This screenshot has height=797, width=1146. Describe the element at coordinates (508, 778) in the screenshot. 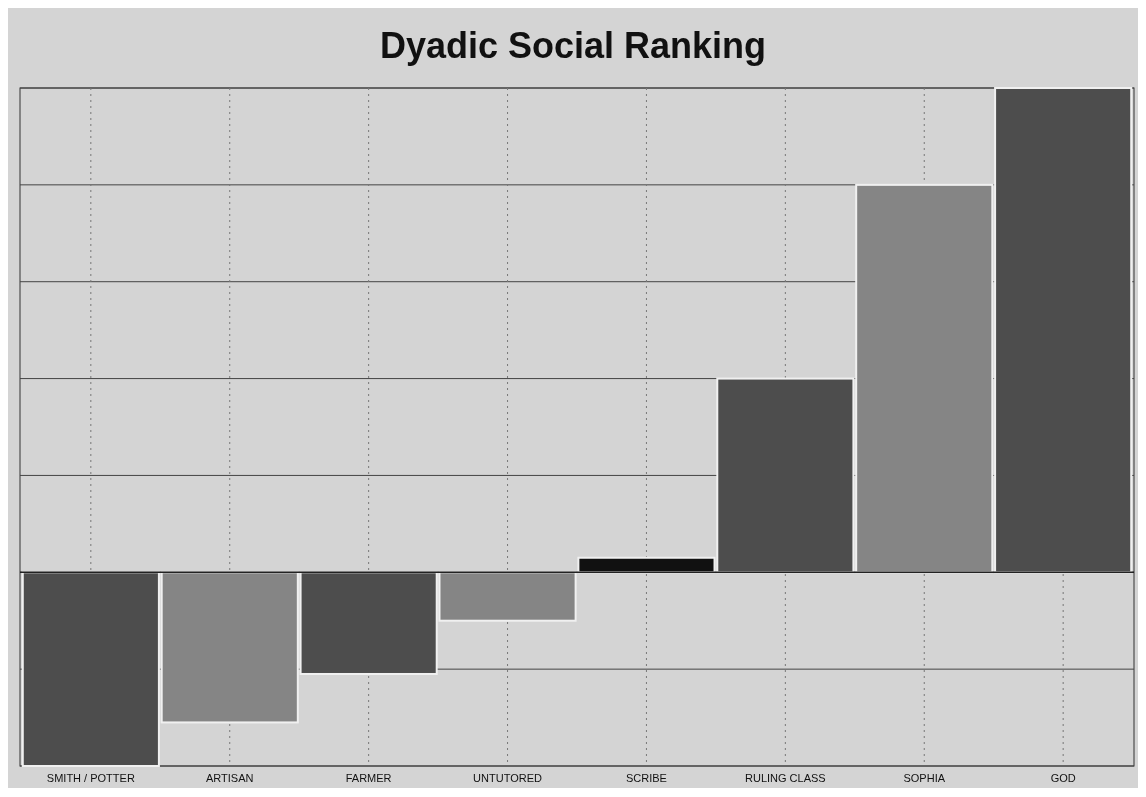

I see `x-tick-label: UNTUTORED` at that location.